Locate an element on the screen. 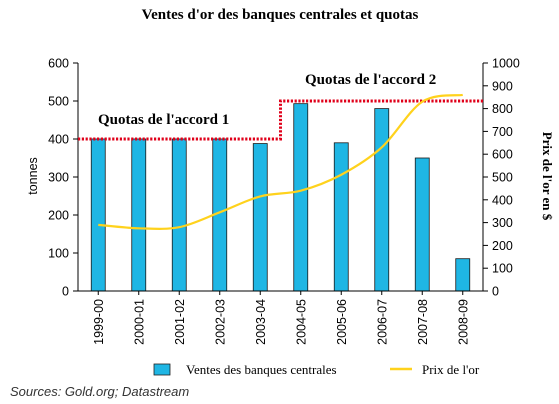 This screenshot has width=559, height=404. left-axis: 0 100 200 300 400 500 600 is located at coordinates (63, 178).